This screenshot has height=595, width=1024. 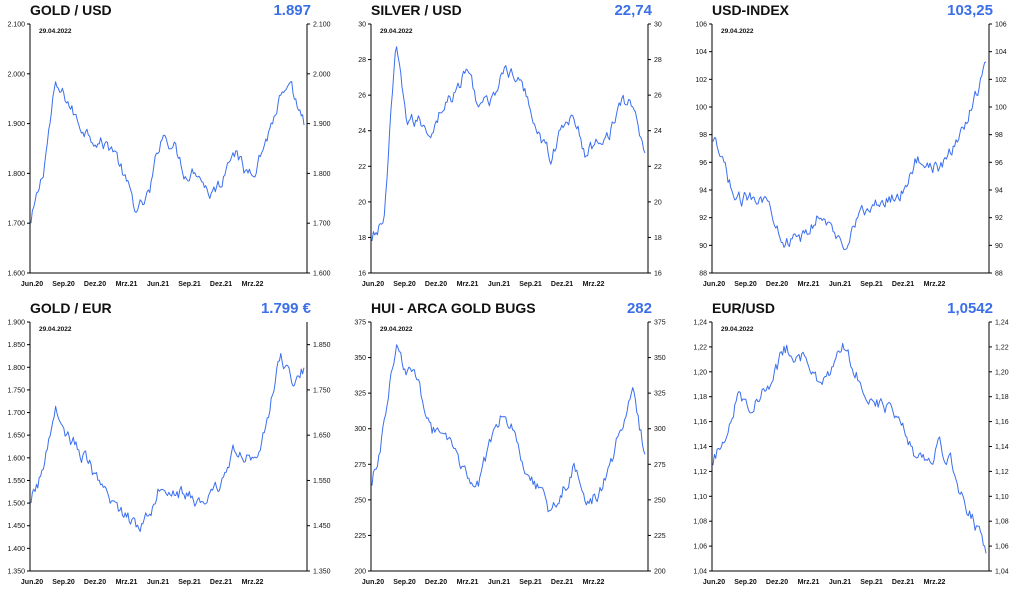 What do you see at coordinates (999, 191) in the screenshot?
I see `y-tick-label-right: 94` at bounding box center [999, 191].